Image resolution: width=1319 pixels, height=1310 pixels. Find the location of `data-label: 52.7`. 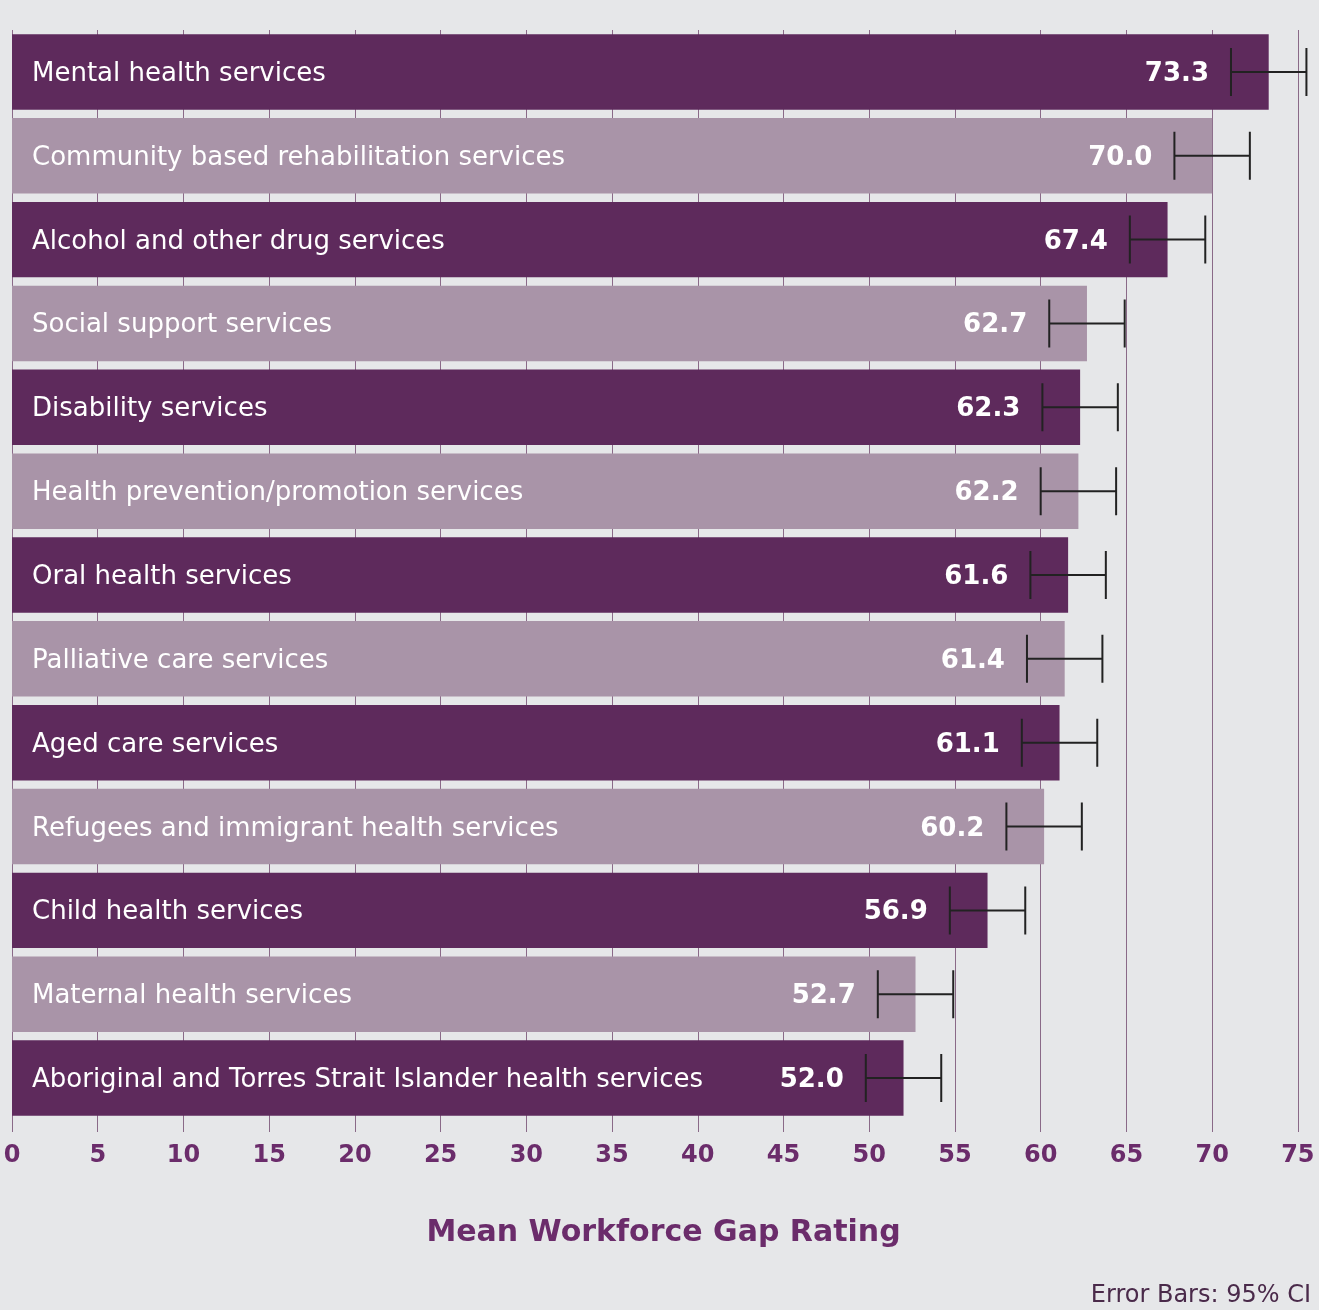

data-label: 52.7 is located at coordinates (823, 994).